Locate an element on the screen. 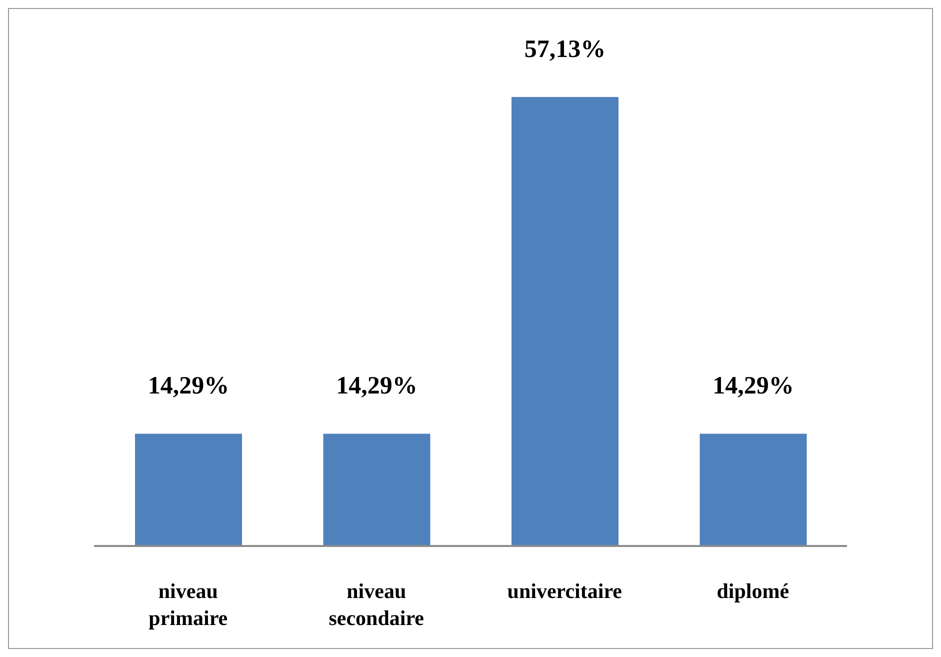  x-tick-label: diplomé is located at coordinates (753, 591).